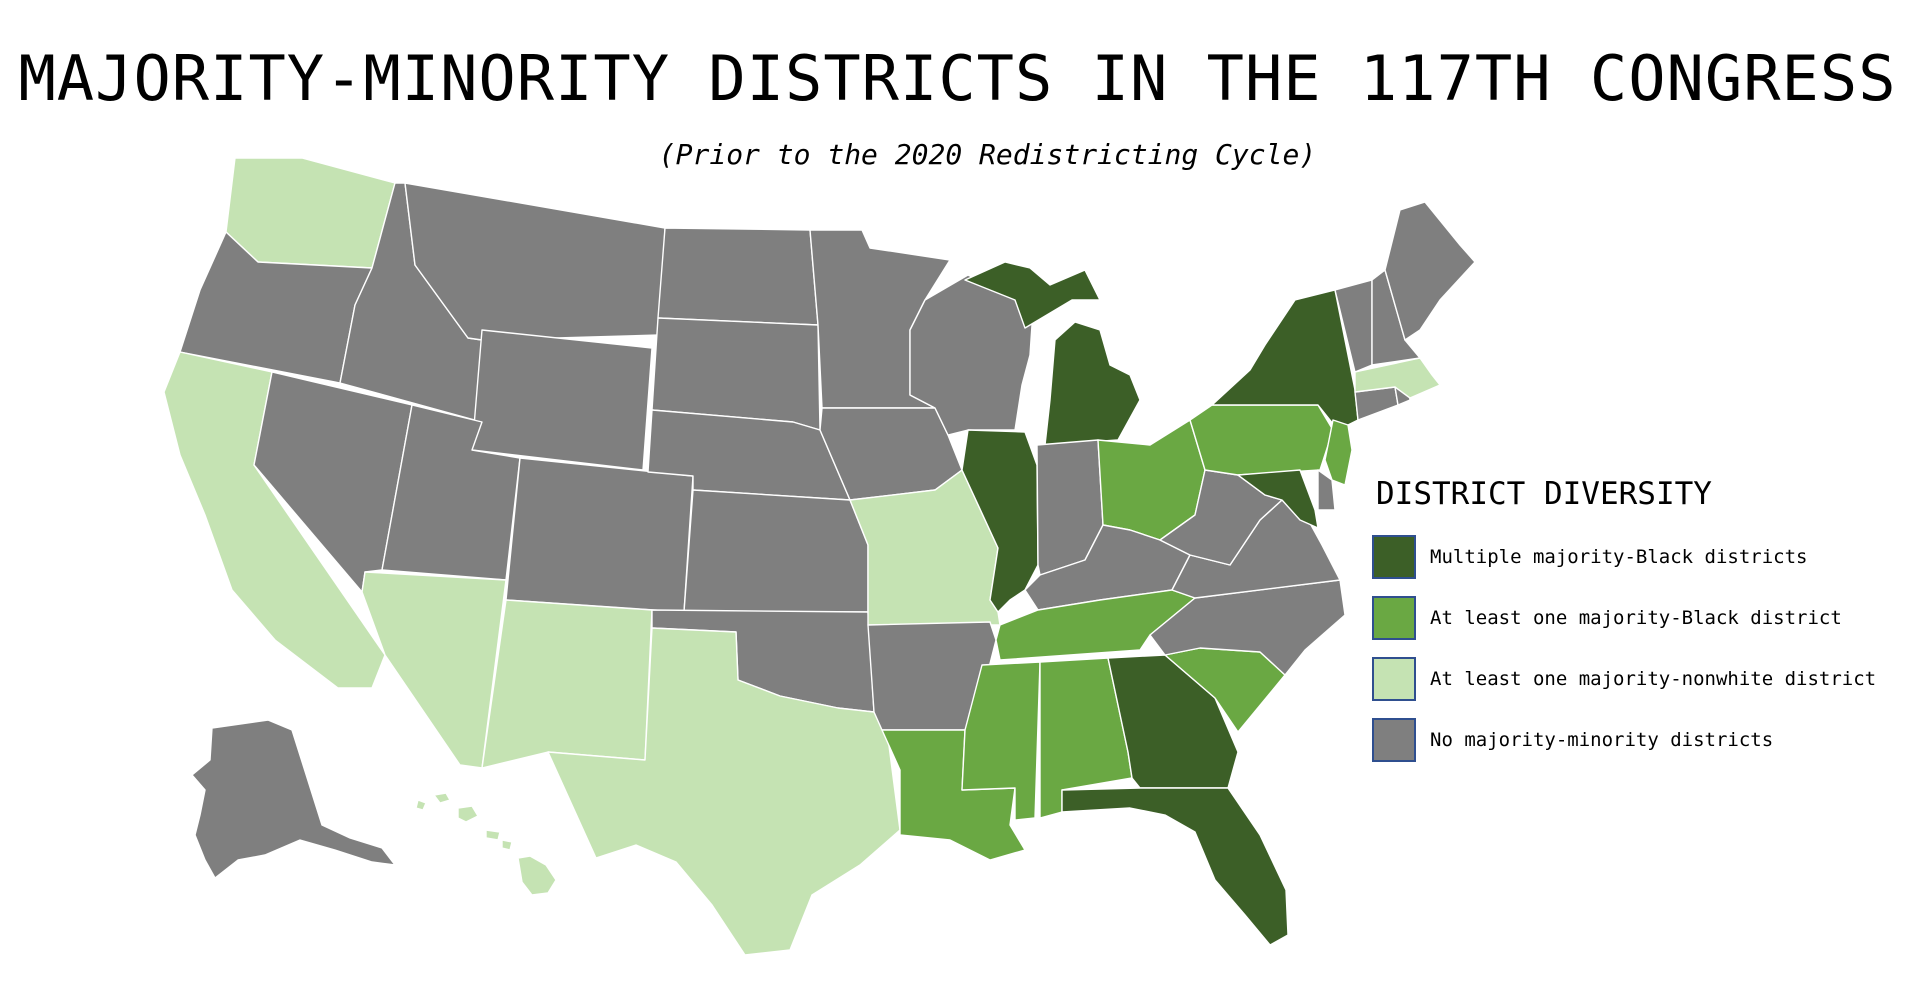 This screenshot has height=994, width=1915. What do you see at coordinates (1326, 490) in the screenshot?
I see `state-delaware` at bounding box center [1326, 490].